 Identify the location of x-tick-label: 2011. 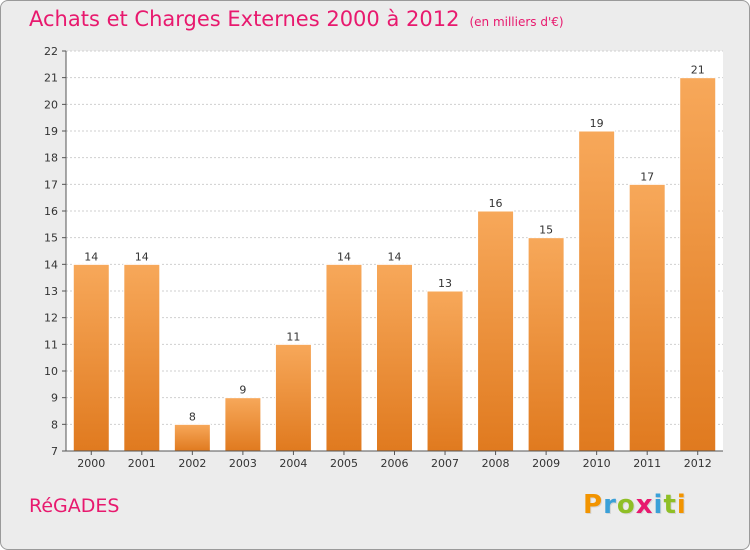
(647, 463).